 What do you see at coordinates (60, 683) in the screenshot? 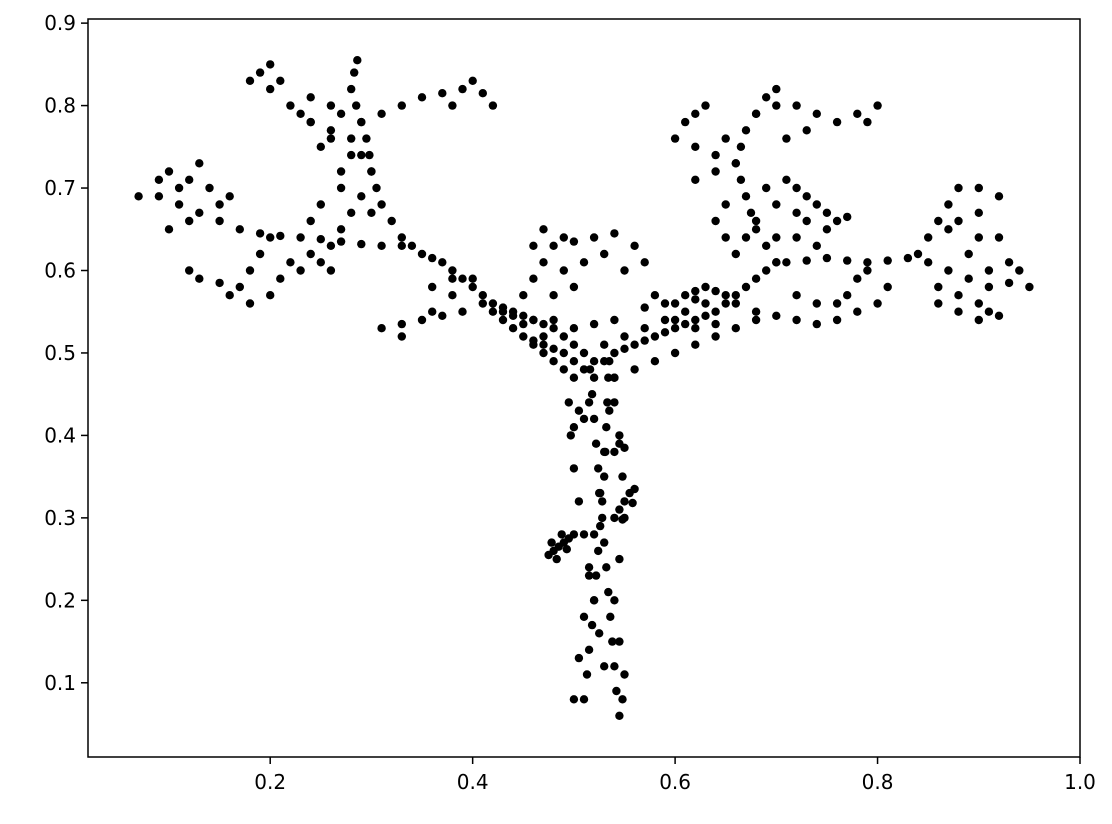
I see `y-tick-label: 0.1` at bounding box center [60, 683].